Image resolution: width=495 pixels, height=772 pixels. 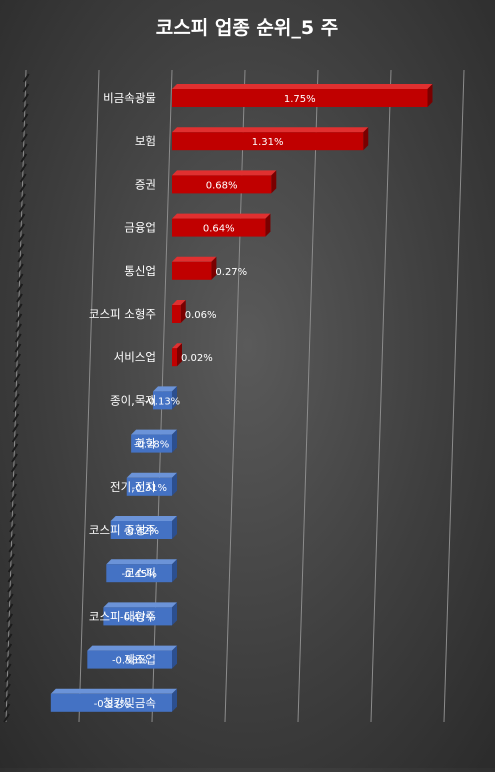 What do you see at coordinates (135, 357) in the screenshot?
I see `category-label: 서비스업` at bounding box center [135, 357].